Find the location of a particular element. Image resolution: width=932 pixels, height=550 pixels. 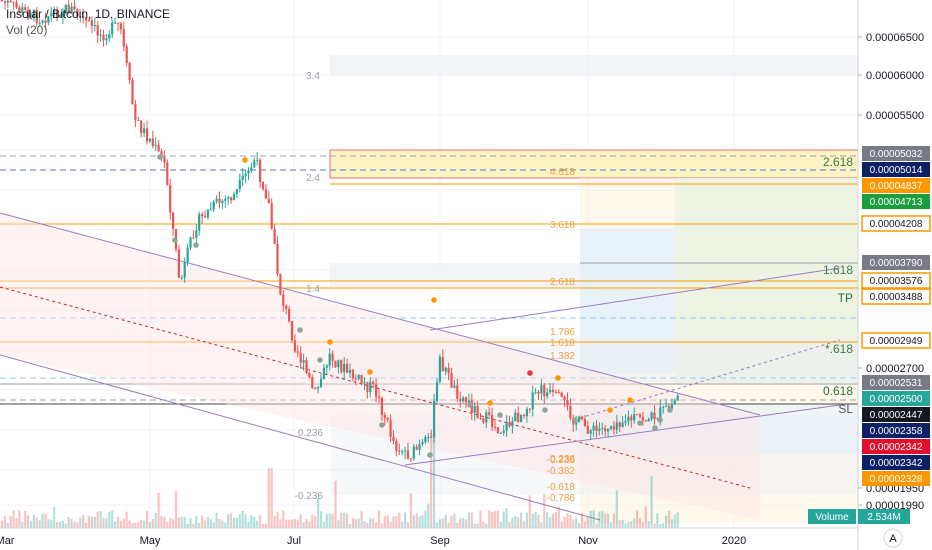

auto-scale-button-label: A is located at coordinates (893, 539).